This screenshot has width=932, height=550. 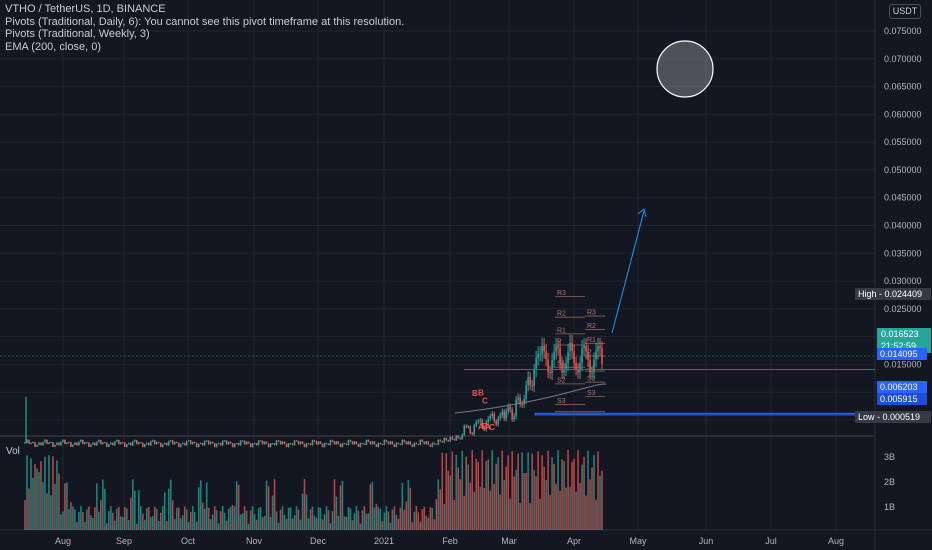 What do you see at coordinates (591, 340) in the screenshot?
I see `pivot-level-label: R1` at bounding box center [591, 340].